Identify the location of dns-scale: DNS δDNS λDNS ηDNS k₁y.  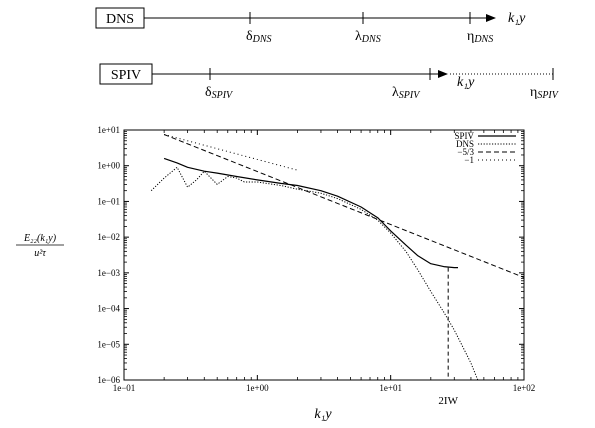
(310, 26).